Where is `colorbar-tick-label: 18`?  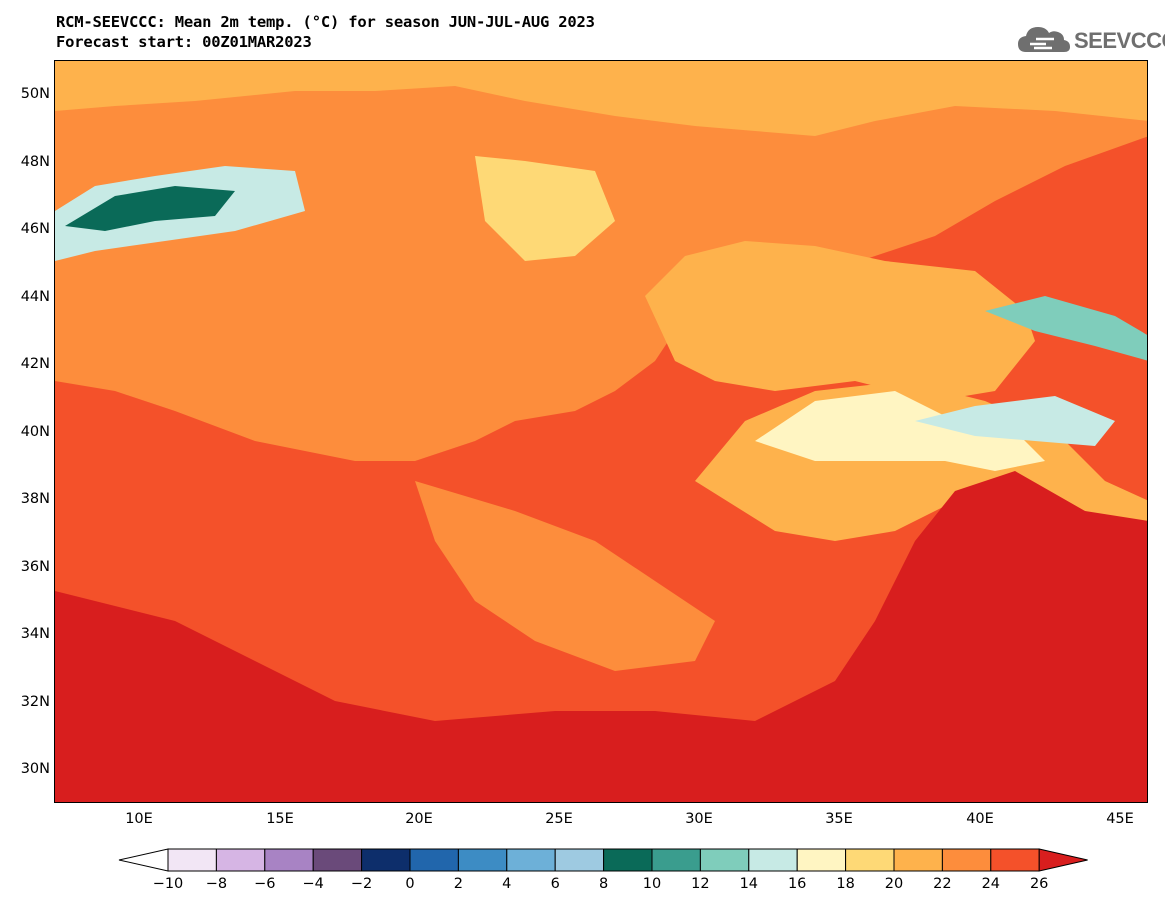
colorbar-tick-label: 18 is located at coordinates (845, 884).